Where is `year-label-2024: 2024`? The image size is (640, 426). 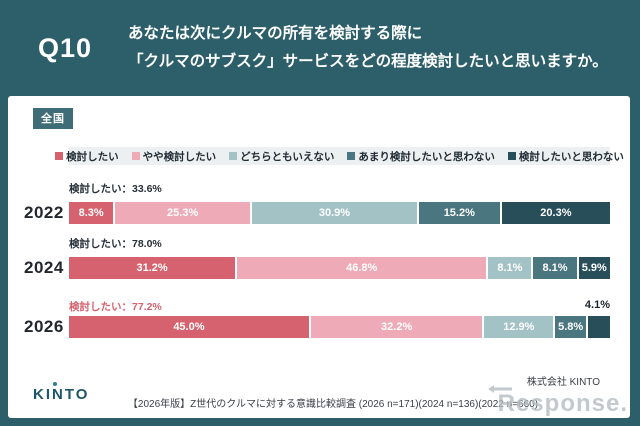 year-label-2024: 2024 is located at coordinates (44, 267).